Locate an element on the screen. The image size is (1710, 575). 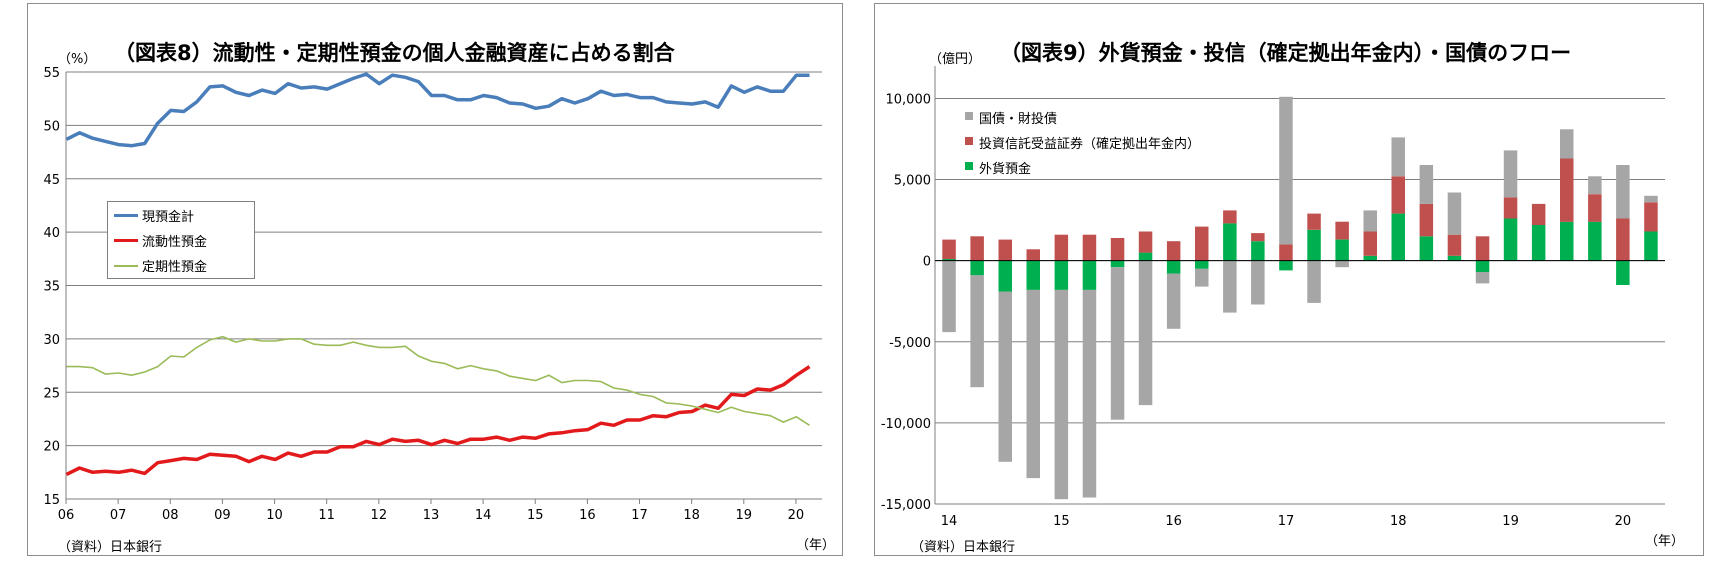
legend-label-time-deposit: 定期性預金 is located at coordinates (175, 267).